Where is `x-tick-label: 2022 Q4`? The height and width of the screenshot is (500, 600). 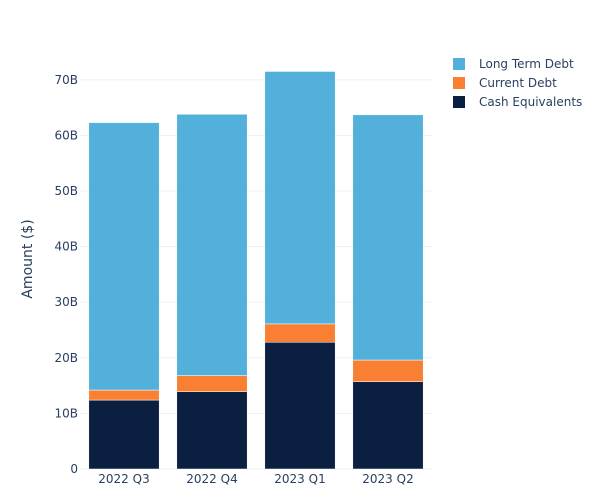 x-tick-label: 2022 Q4 is located at coordinates (211, 479).